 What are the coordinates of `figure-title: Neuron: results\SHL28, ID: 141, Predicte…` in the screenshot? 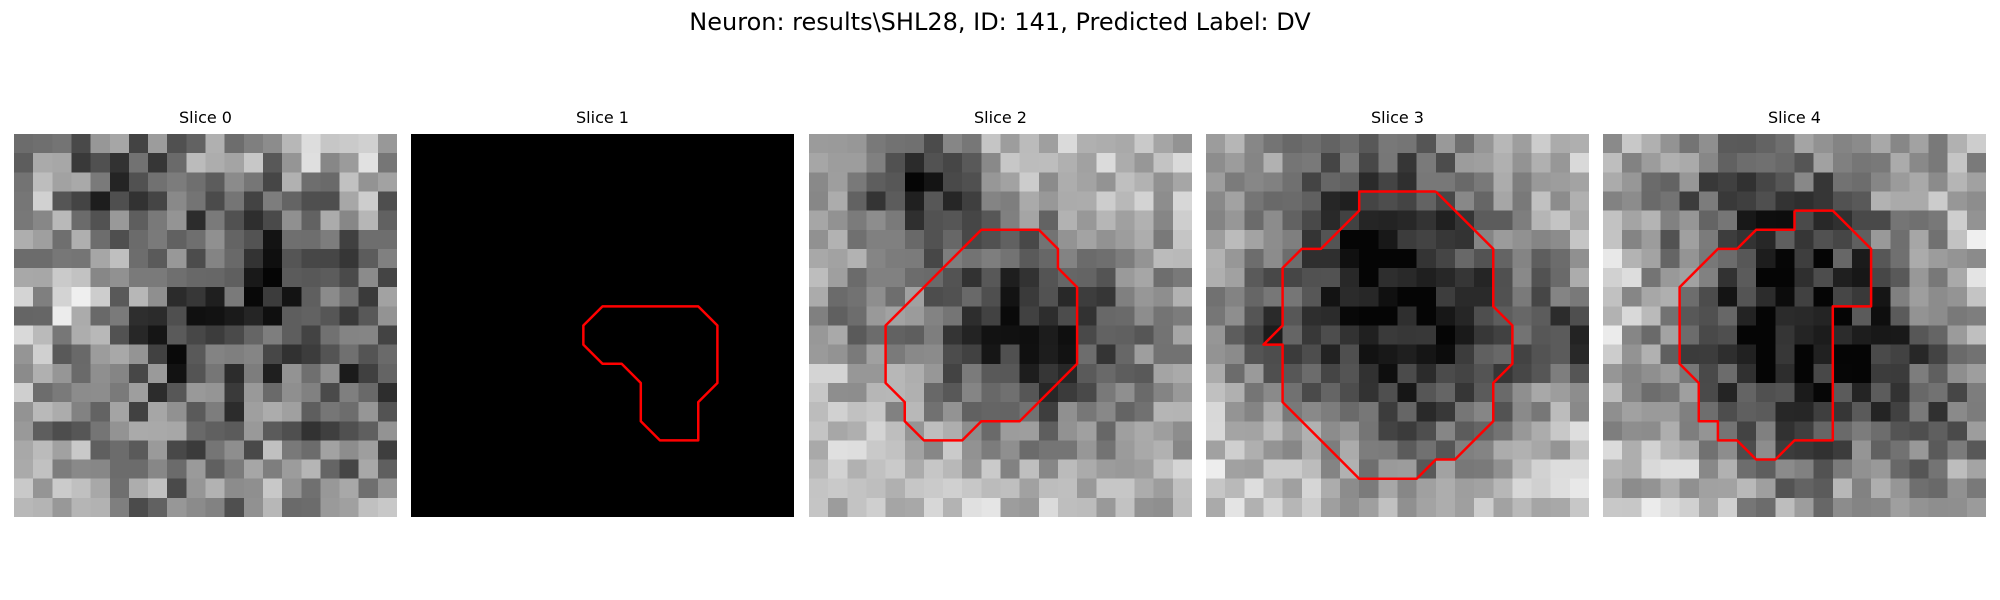 It's located at (1000, 22).